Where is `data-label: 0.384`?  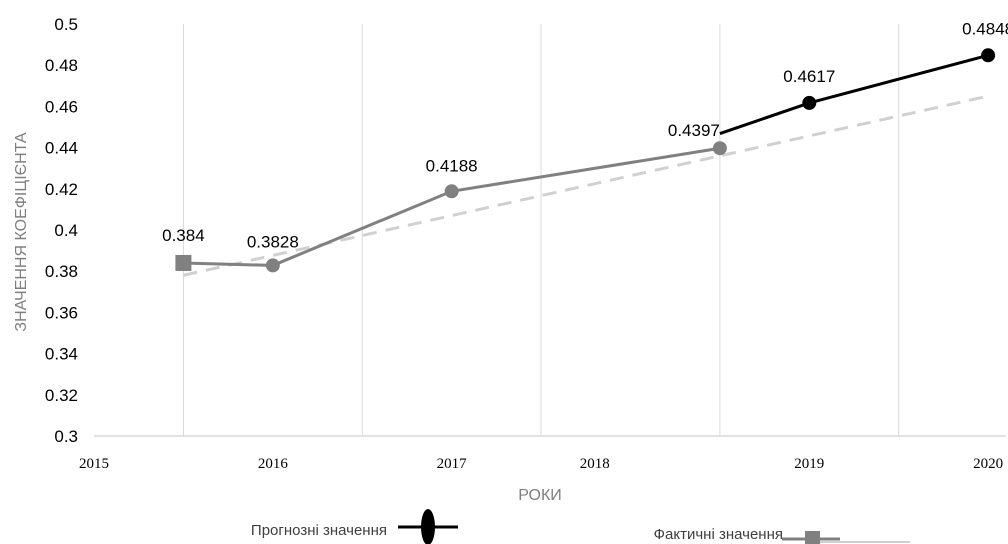
data-label: 0.384 is located at coordinates (183, 235).